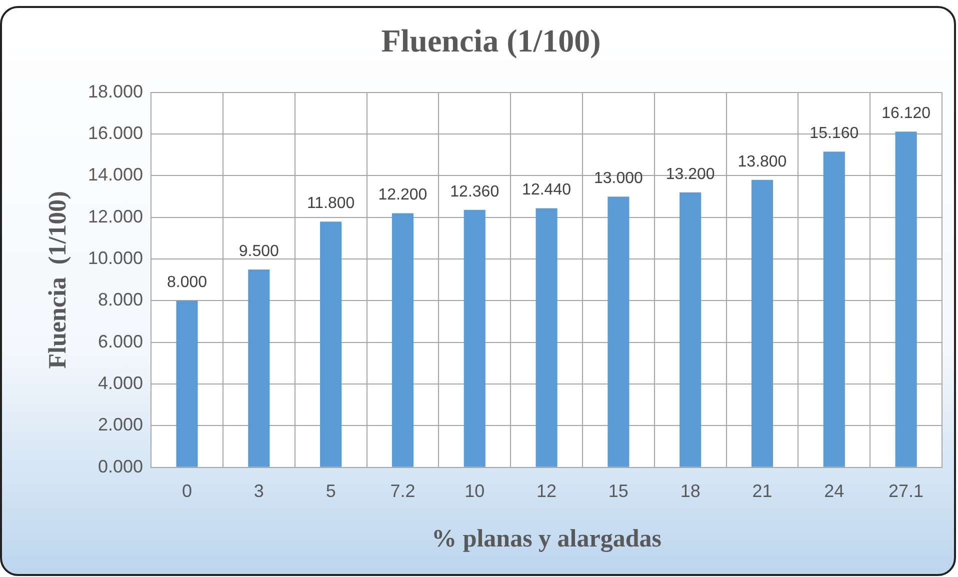  Describe the element at coordinates (121, 383) in the screenshot. I see `y-tick-label: 4.000` at that location.